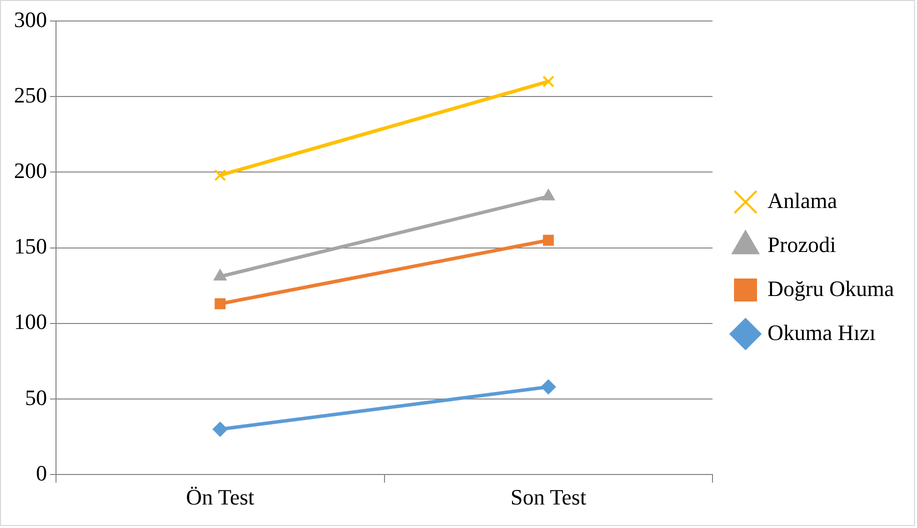 Image resolution: width=917 pixels, height=528 pixels. I want to click on y-tick-label: 150, so click(30, 246).